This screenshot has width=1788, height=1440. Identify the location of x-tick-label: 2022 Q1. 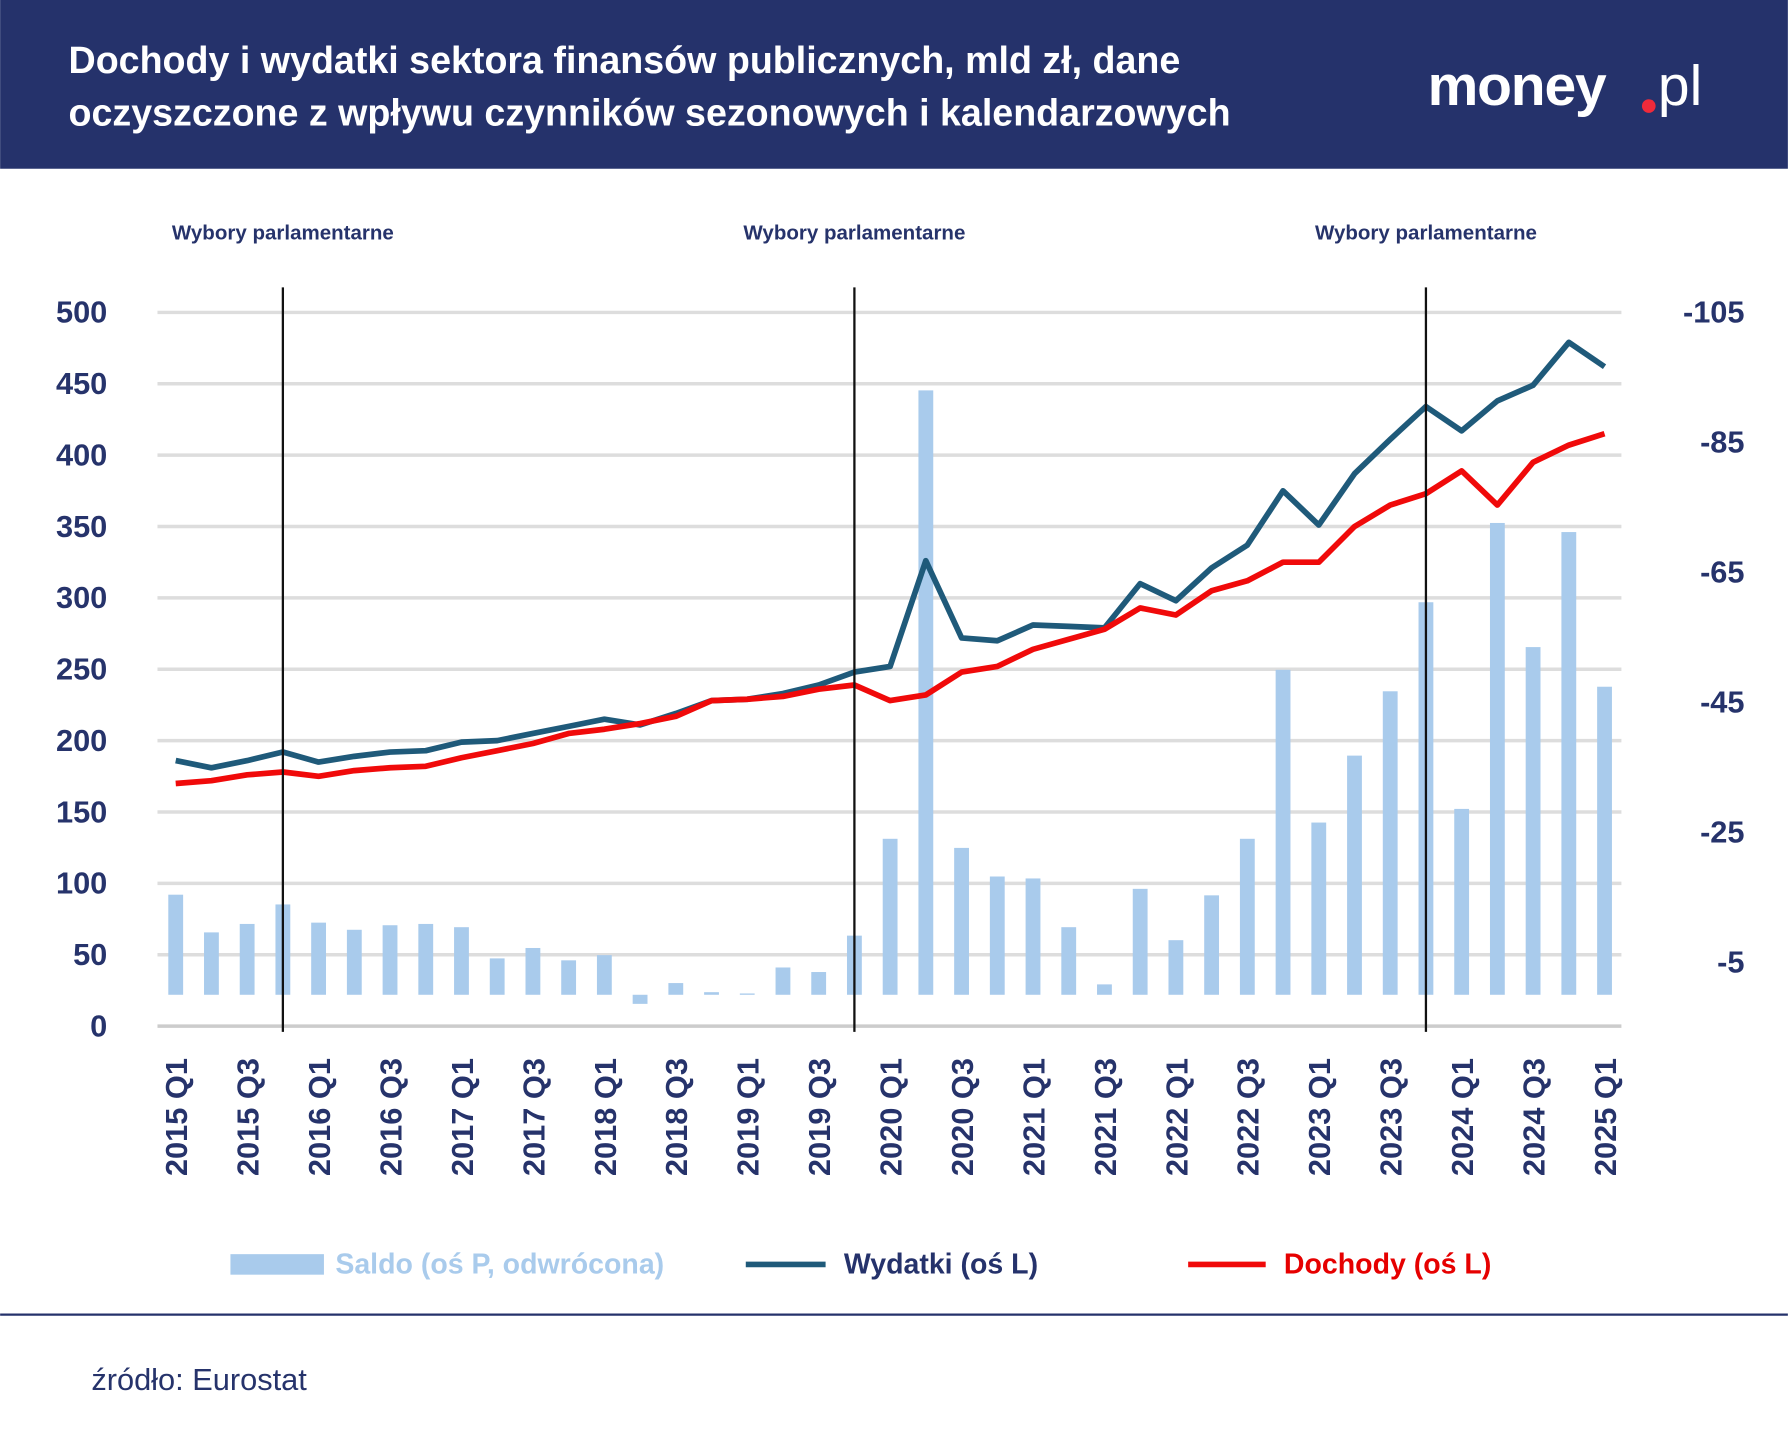
(1176, 1117).